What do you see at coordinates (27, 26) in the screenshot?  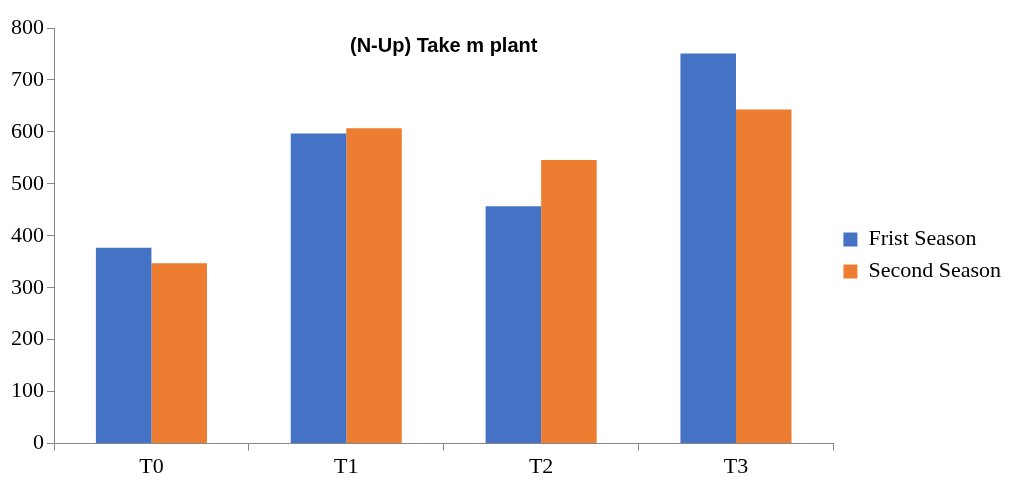 I see `y-tick-label: 800` at bounding box center [27, 26].